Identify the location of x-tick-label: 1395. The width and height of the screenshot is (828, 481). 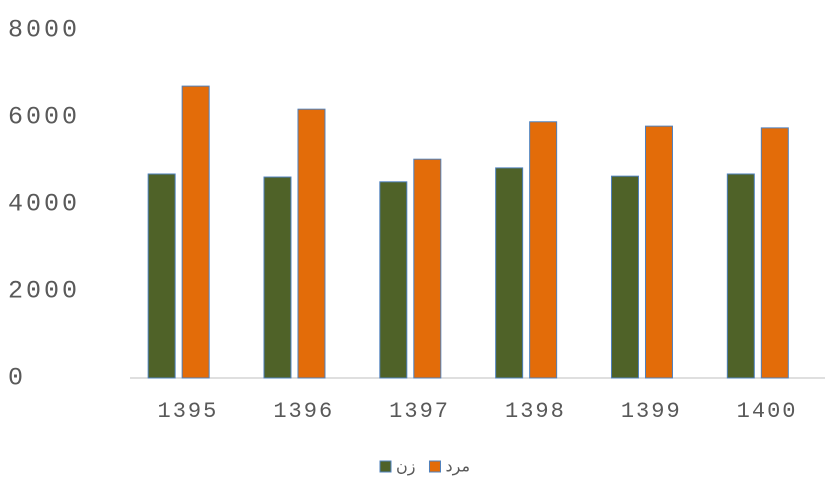
(188, 411).